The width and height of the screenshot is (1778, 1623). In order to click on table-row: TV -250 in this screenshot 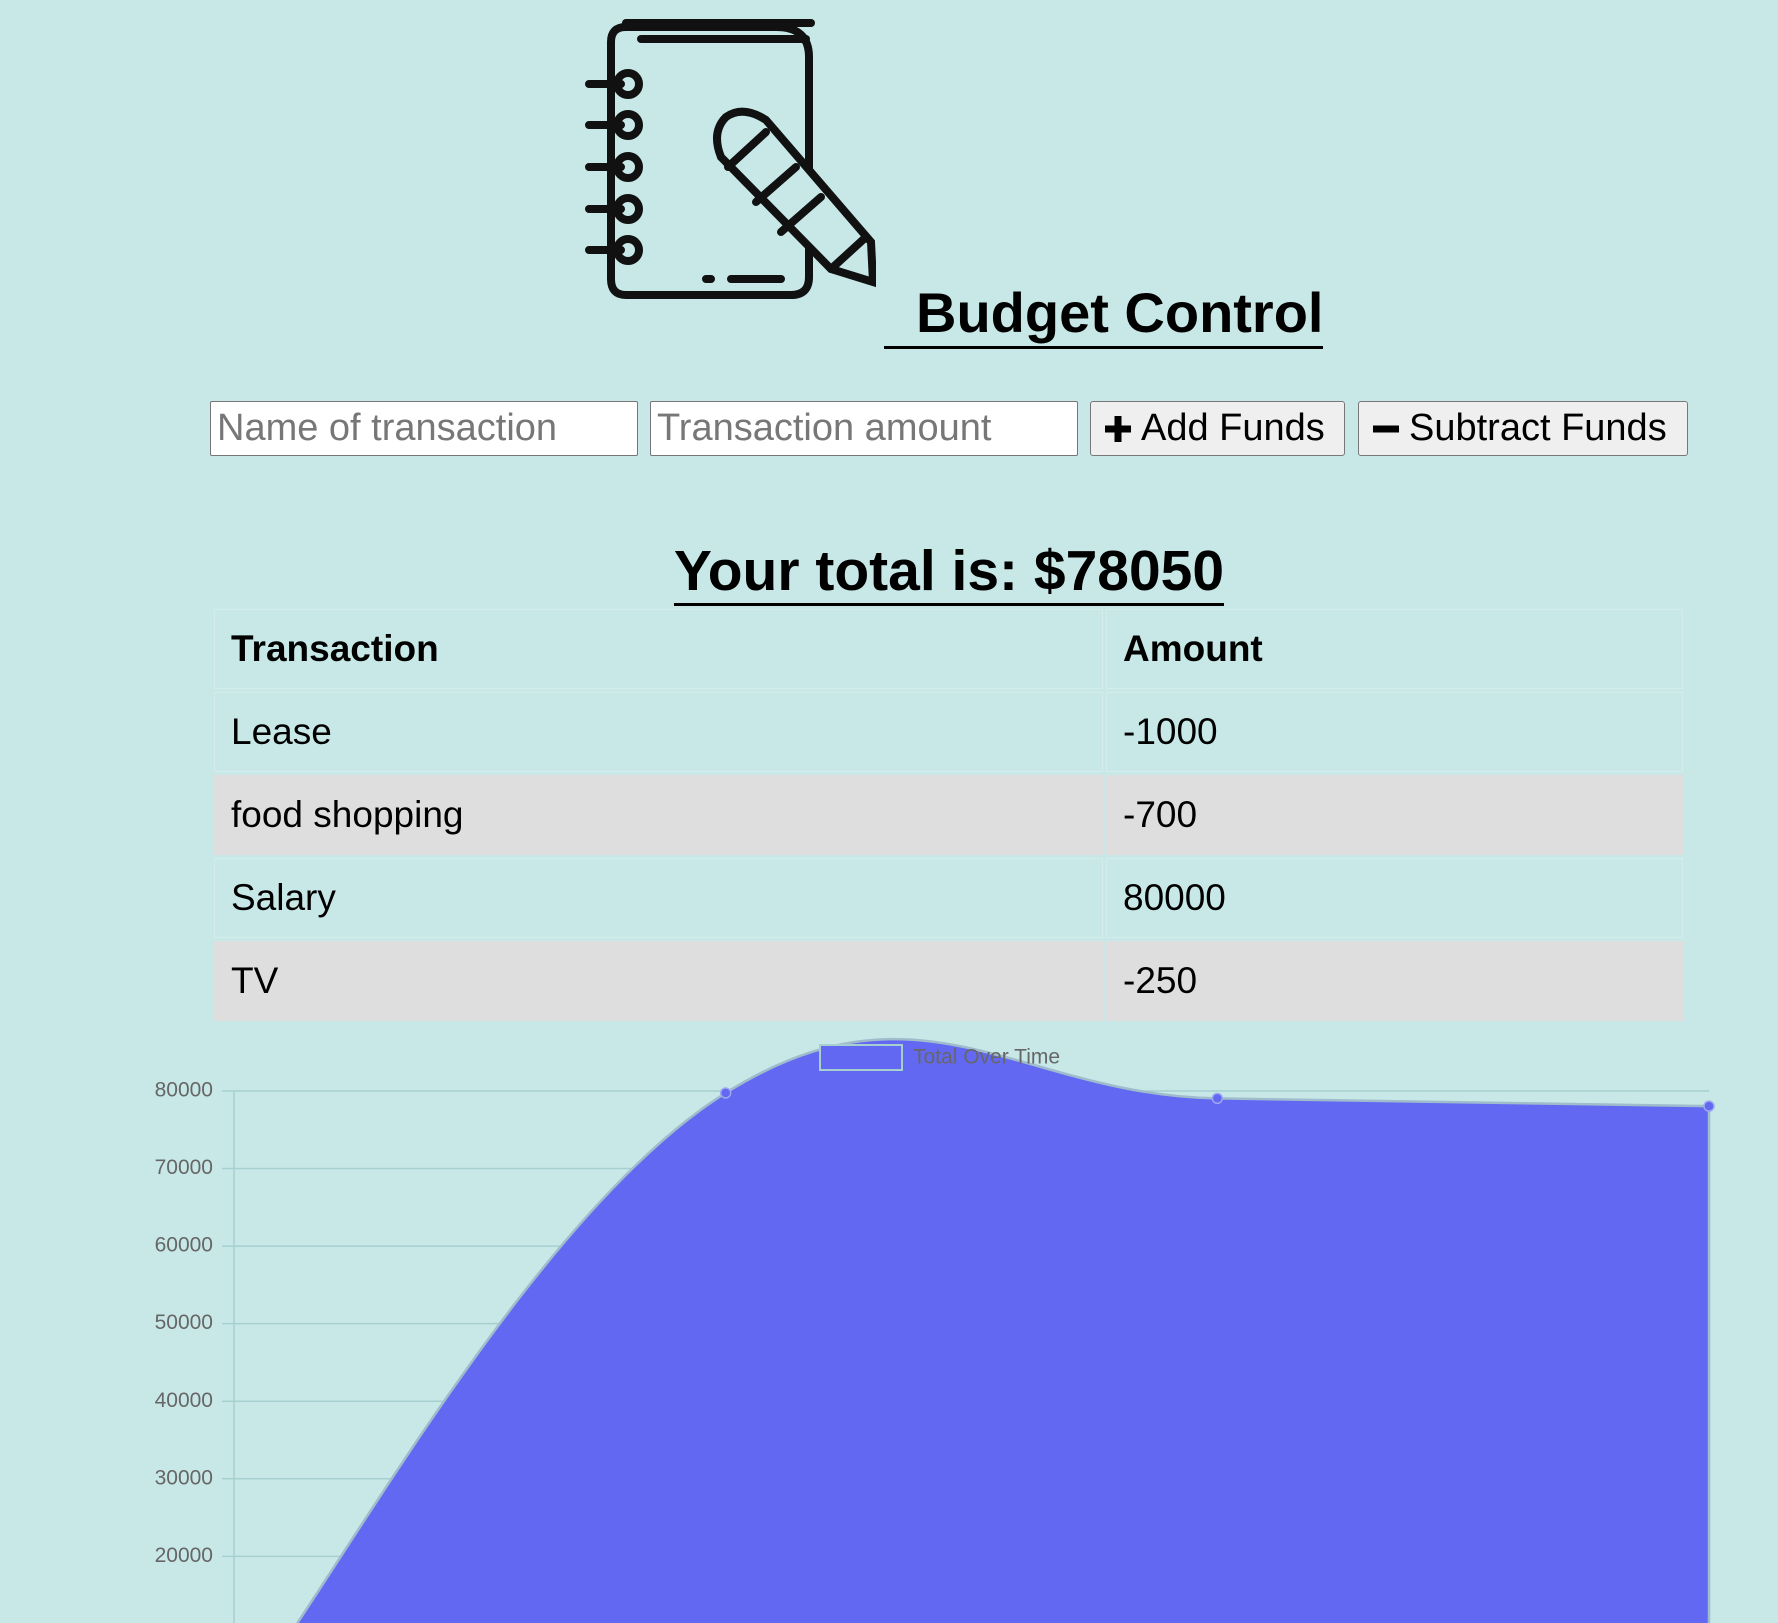, I will do `click(948, 981)`.